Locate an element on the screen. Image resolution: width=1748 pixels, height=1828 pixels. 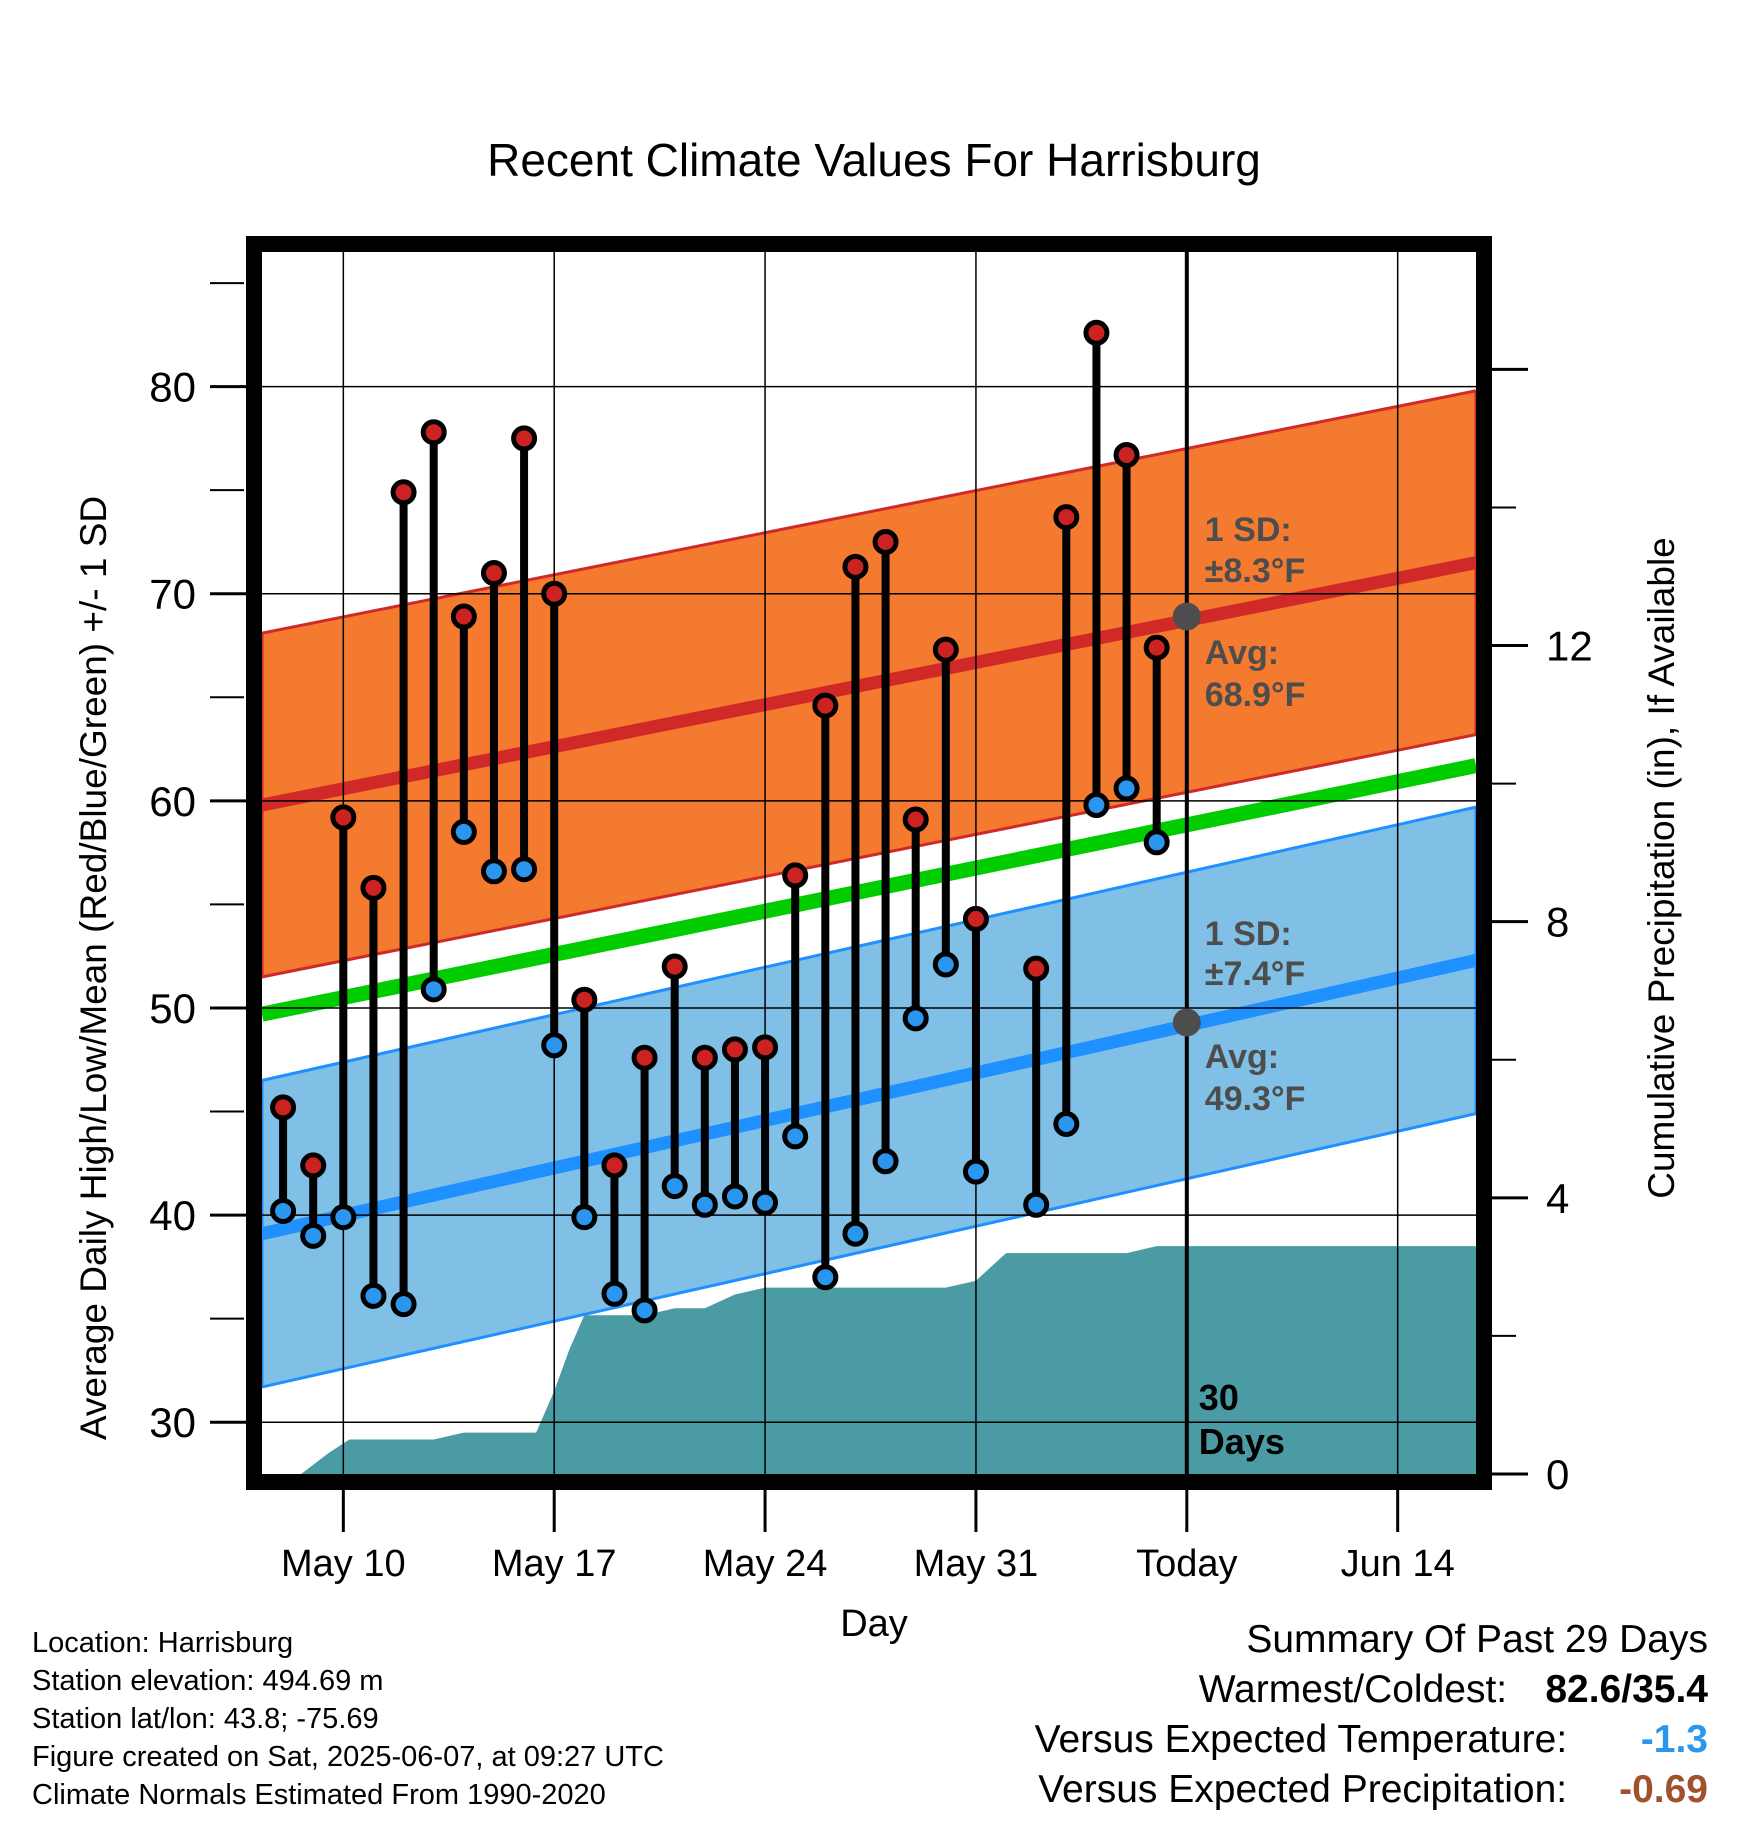
high-avg-value: 68.9°F is located at coordinates (1255, 695).